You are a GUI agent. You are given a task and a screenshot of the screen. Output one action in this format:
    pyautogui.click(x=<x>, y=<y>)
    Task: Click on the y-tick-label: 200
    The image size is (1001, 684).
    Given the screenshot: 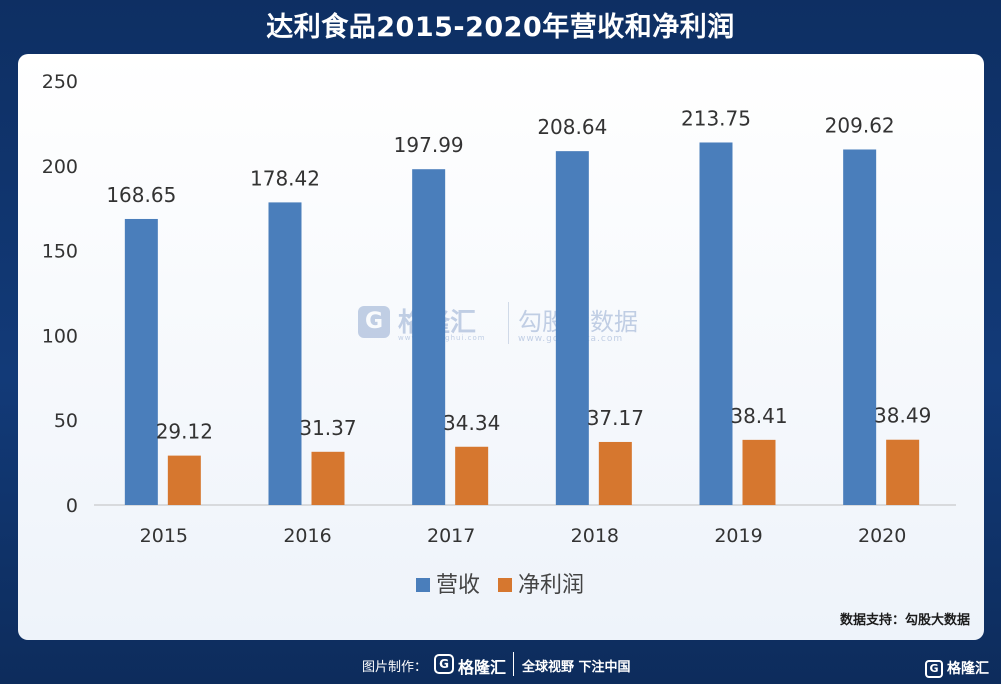 What is the action you would take?
    pyautogui.click(x=60, y=167)
    